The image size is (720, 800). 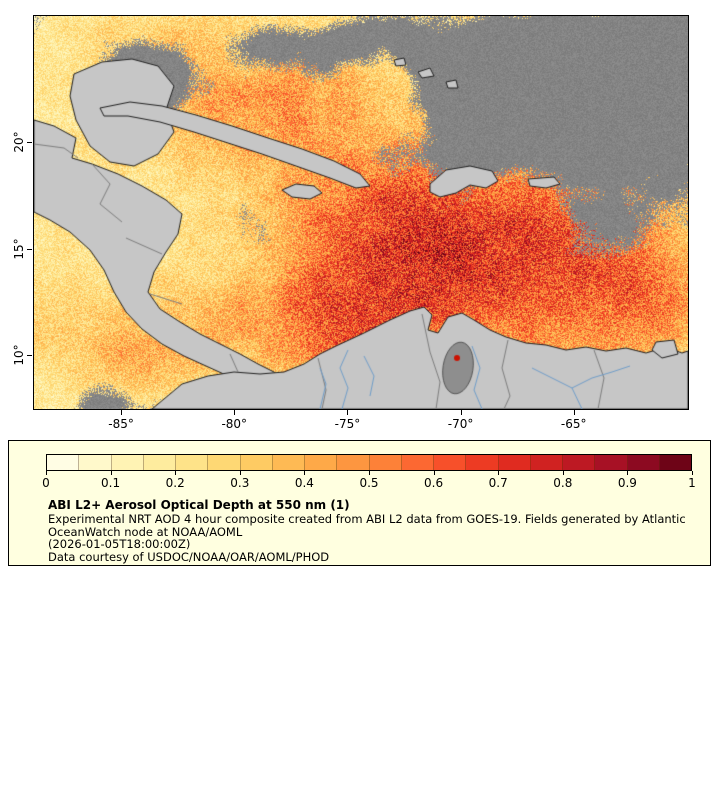 What do you see at coordinates (240, 483) in the screenshot?
I see `colorbar-tick-label: 0.3` at bounding box center [240, 483].